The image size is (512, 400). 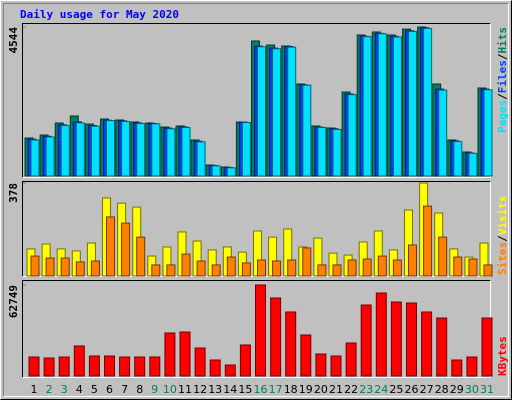 What do you see at coordinates (457, 389) in the screenshot?
I see `x-tick-label: 29` at bounding box center [457, 389].